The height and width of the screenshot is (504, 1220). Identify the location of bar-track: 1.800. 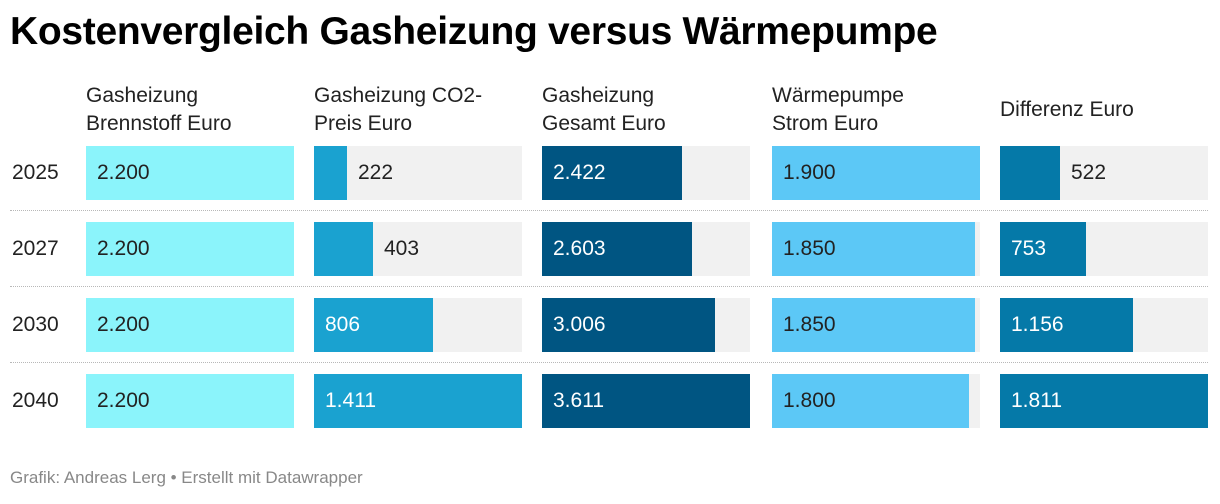
(876, 401).